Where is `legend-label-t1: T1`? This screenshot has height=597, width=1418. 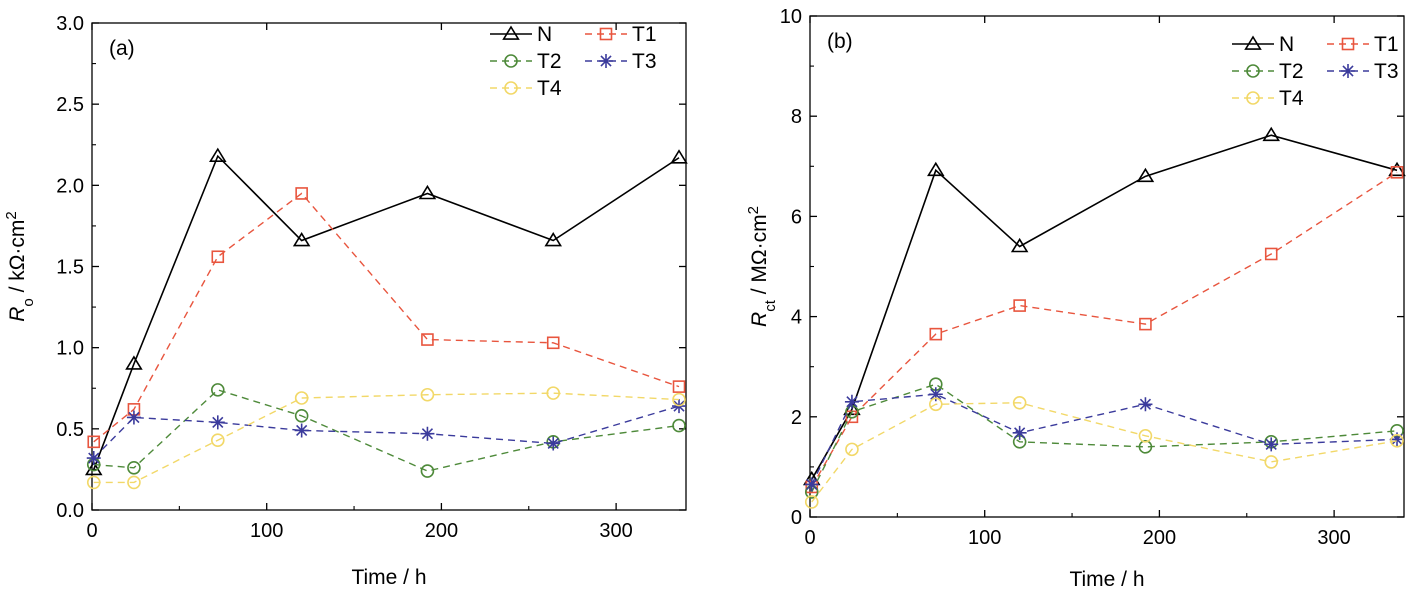 legend-label-t1: T1 is located at coordinates (1386, 44).